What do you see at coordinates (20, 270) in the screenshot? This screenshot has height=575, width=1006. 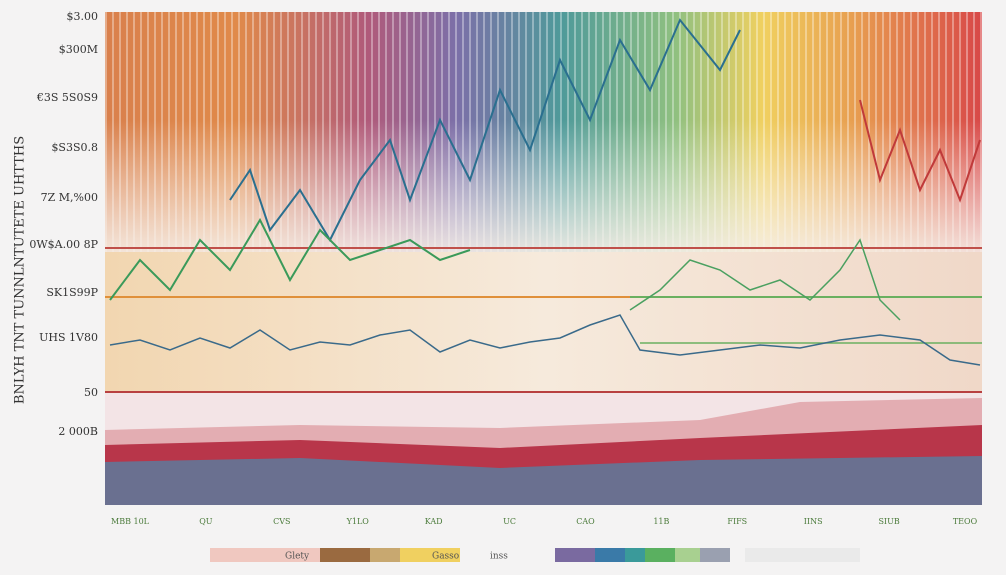 I see `y-axis-title: BNLYH TNT TUNNLNTUTETE UHTTHS` at bounding box center [20, 270].